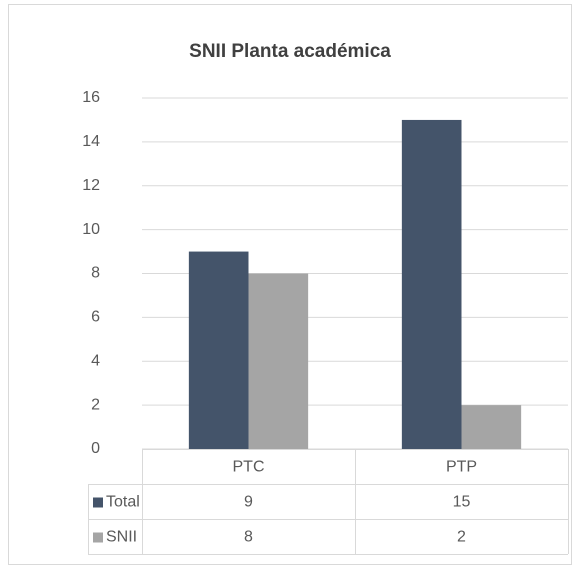 The width and height of the screenshot is (580, 569). Describe the element at coordinates (121, 537) in the screenshot. I see `legend-label: SNII` at that location.